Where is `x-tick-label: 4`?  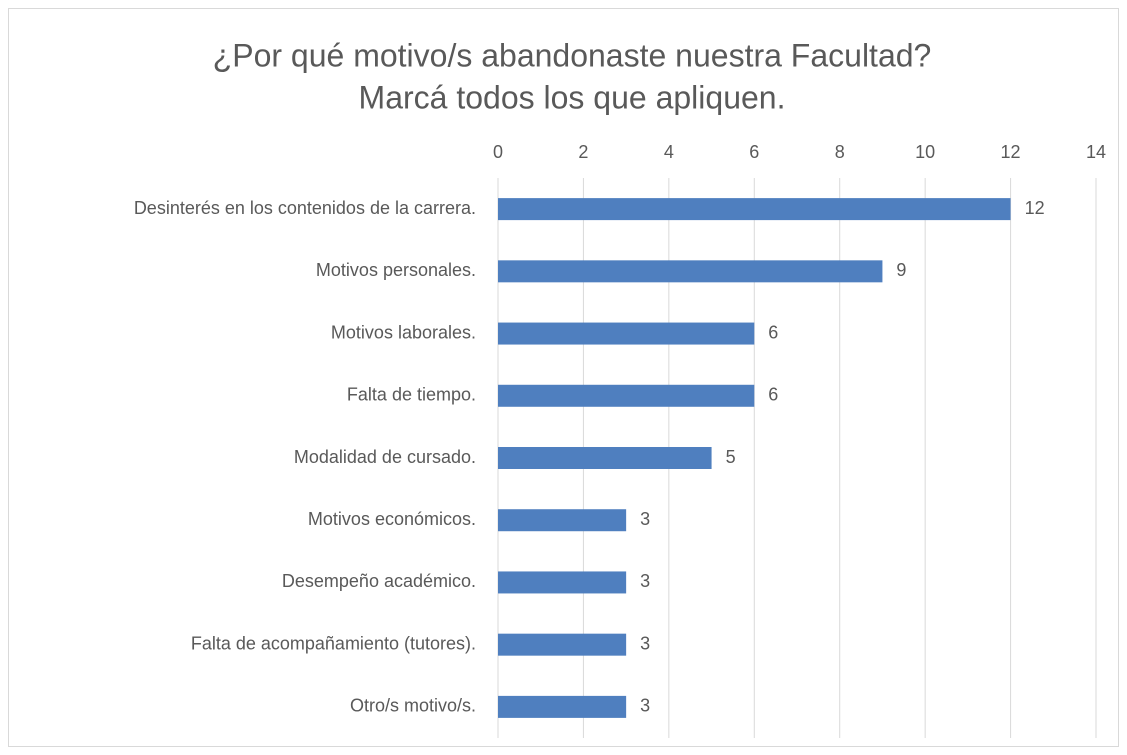
x-tick-label: 4 is located at coordinates (669, 152).